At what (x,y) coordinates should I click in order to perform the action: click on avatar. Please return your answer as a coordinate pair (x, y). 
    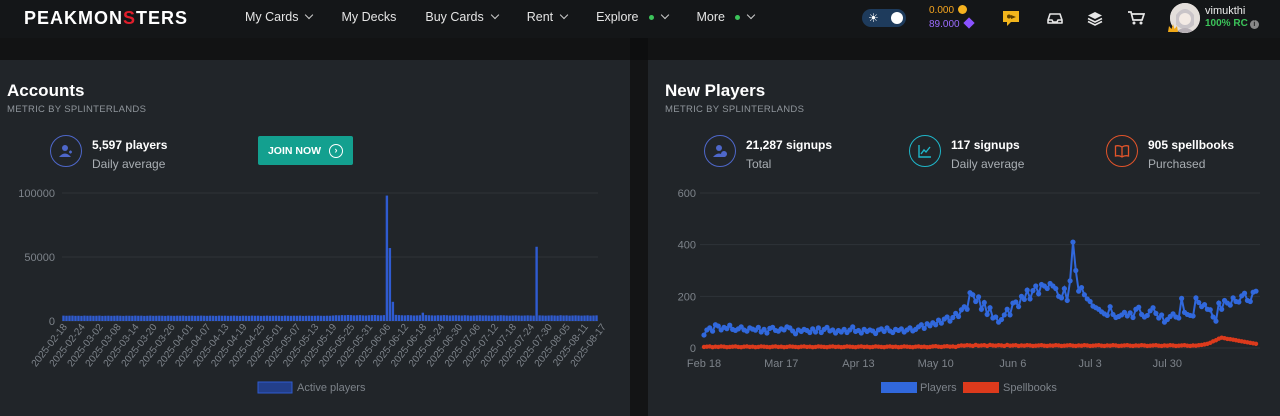
    Looking at the image, I should click on (1185, 18).